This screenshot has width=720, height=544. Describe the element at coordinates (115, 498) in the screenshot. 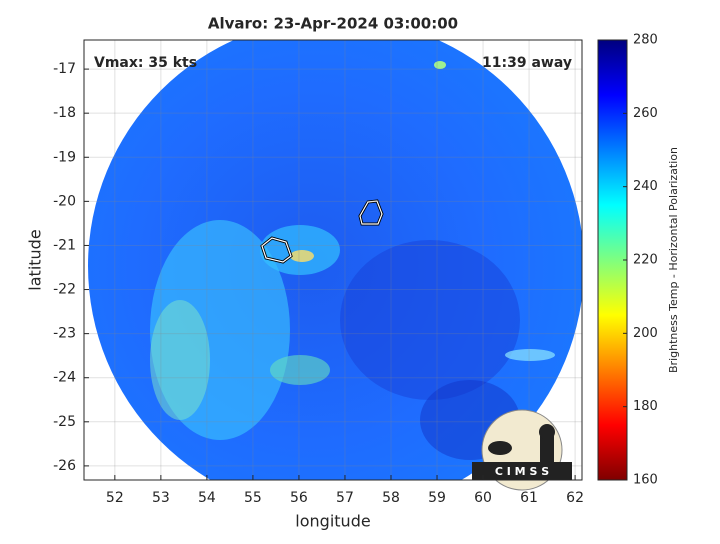

I see `x-tick-label: 52` at that location.